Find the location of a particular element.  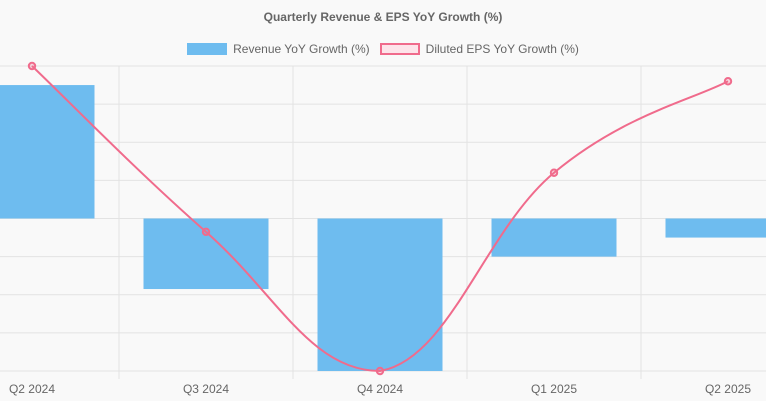

legend-item-revenue: Revenue YoY Growth (%) is located at coordinates (278, 49).